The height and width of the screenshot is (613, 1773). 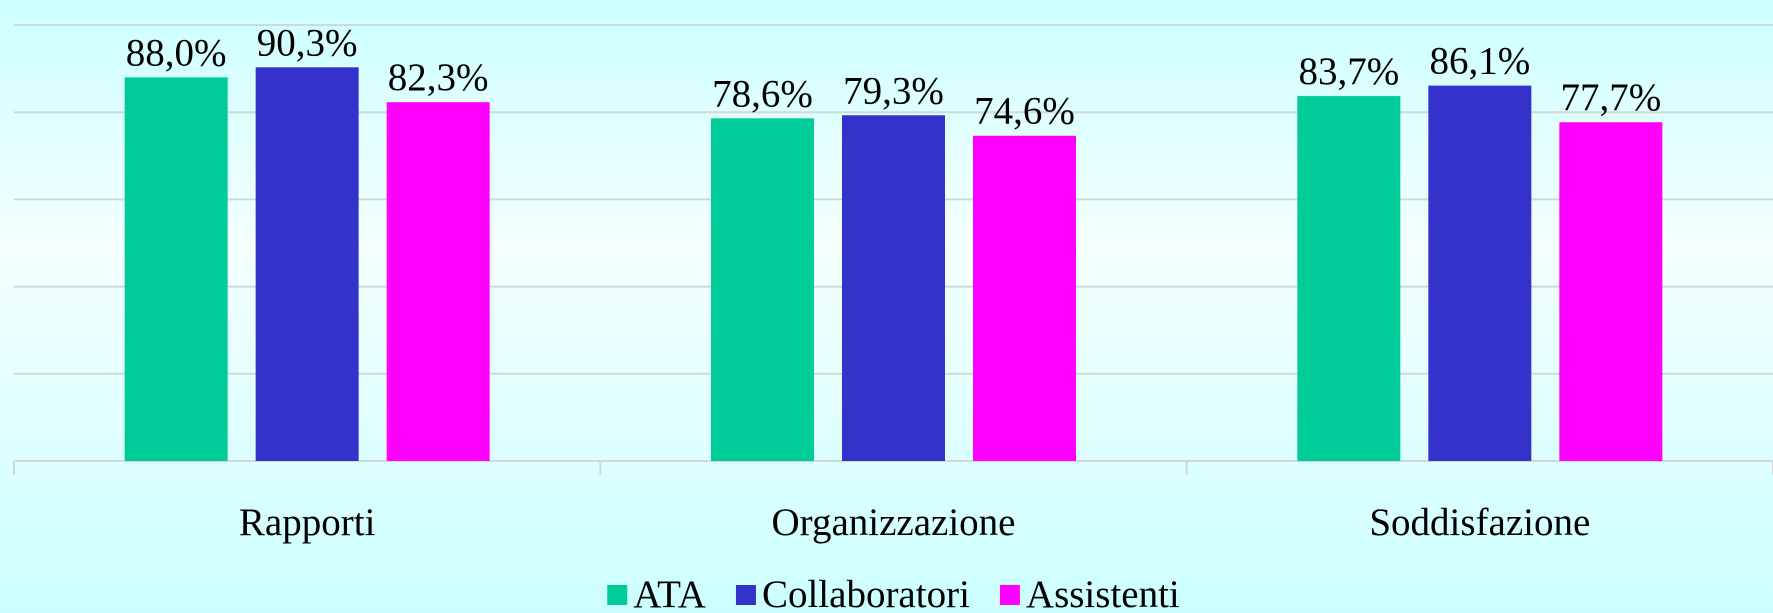 I want to click on data-label: 79,3%, so click(x=893, y=90).